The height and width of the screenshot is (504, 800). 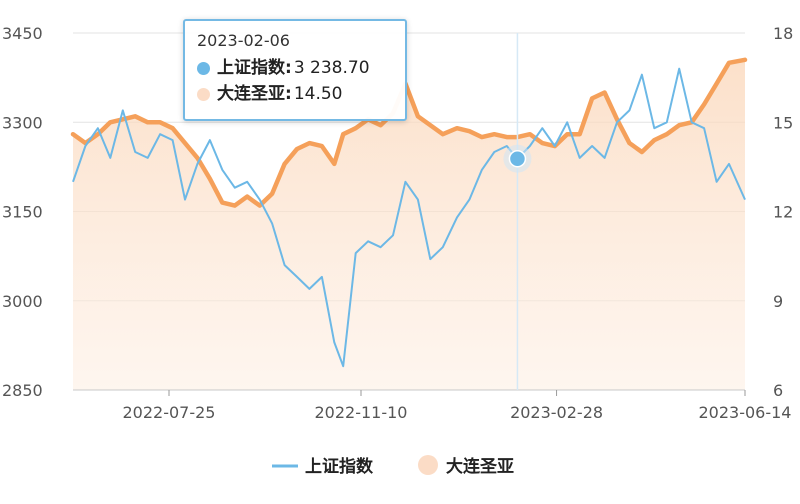 I want to click on legend-label-shanghai: 上证指数, so click(x=339, y=466).